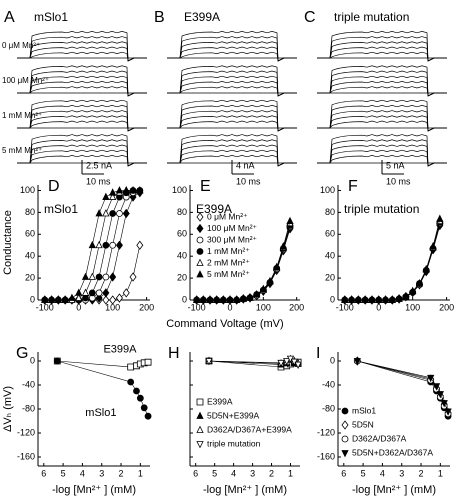 This screenshot has height=500, width=455. What do you see at coordinates (220, 401) in the screenshot?
I see `legend-label: E399A` at bounding box center [220, 401].